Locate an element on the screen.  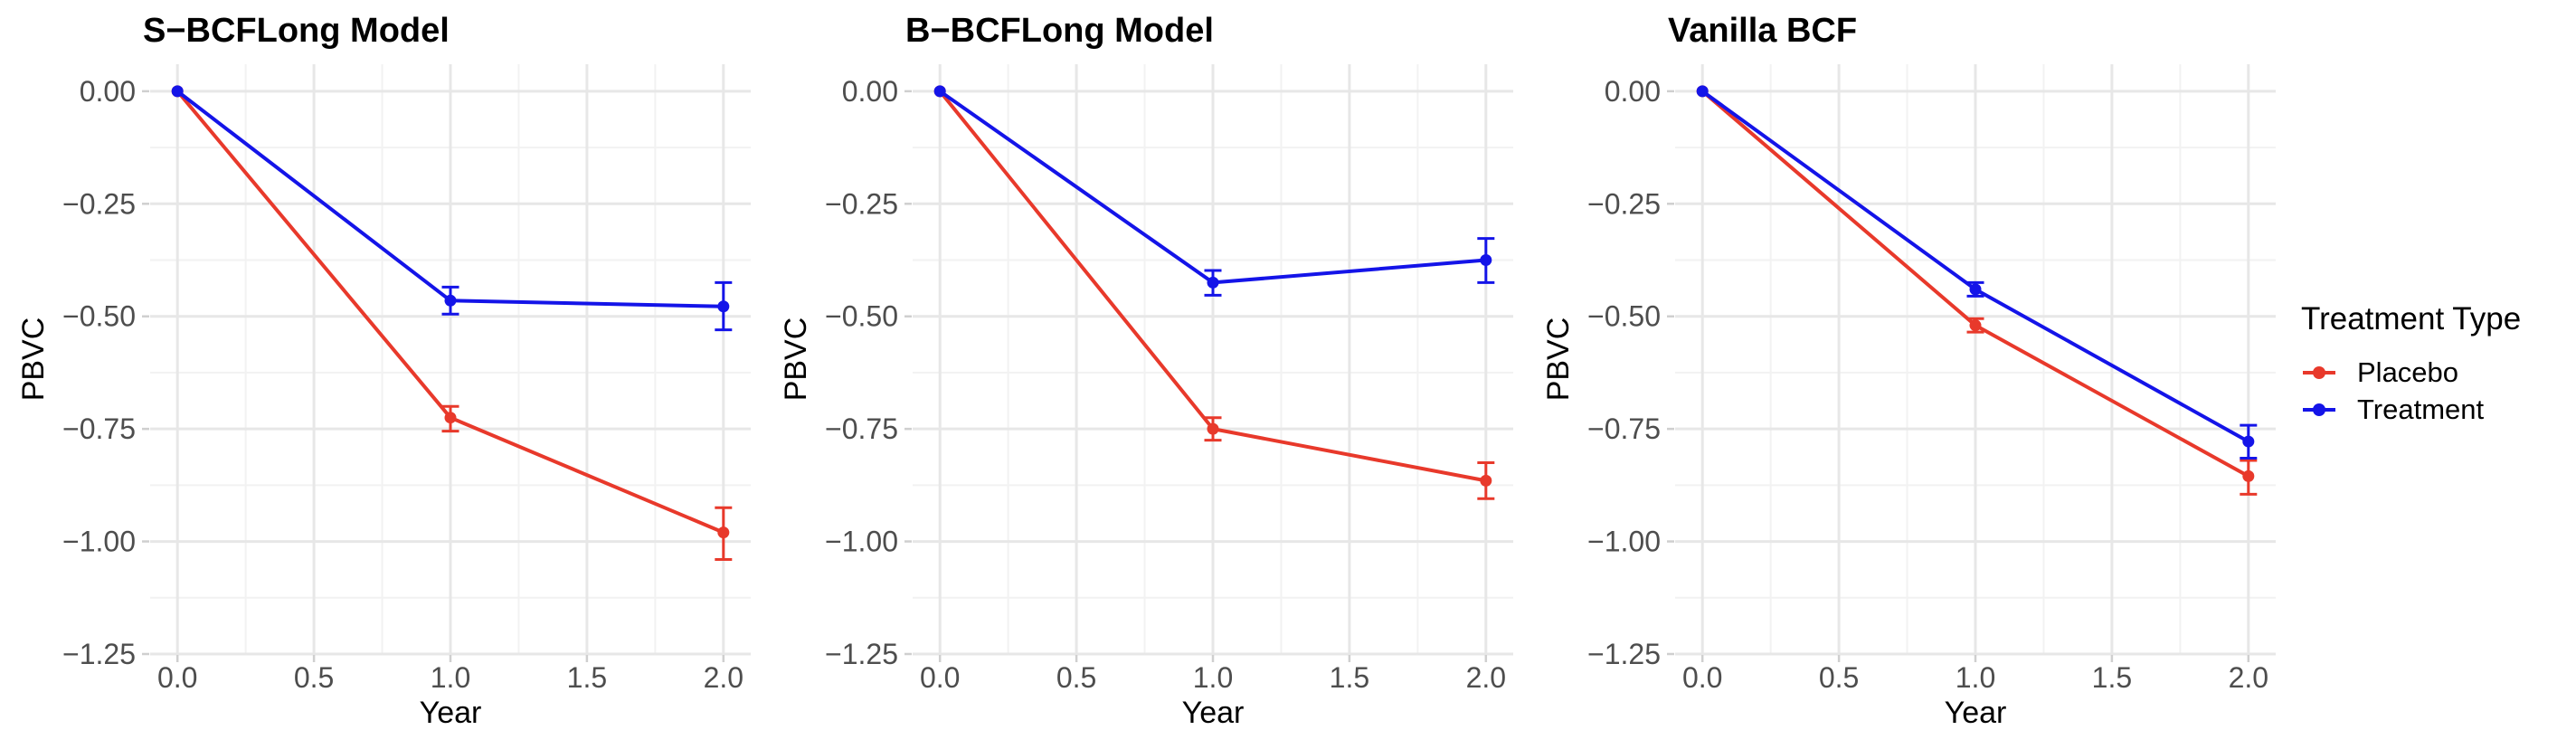
legend-key-placebo-icon is located at coordinates (2319, 372).